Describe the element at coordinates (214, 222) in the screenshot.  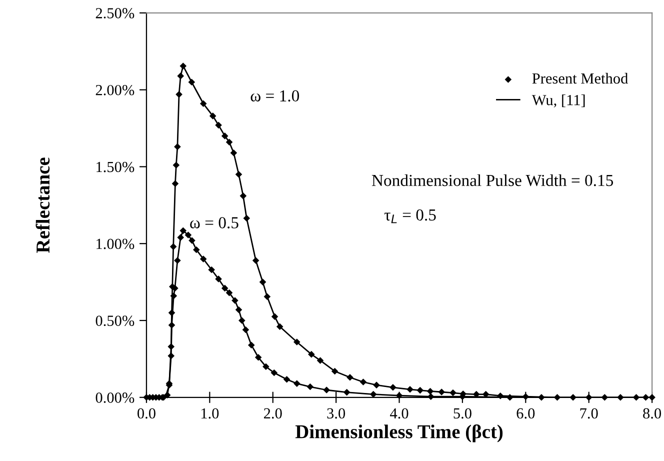
I see `annotation: ω = 0.5` at that location.